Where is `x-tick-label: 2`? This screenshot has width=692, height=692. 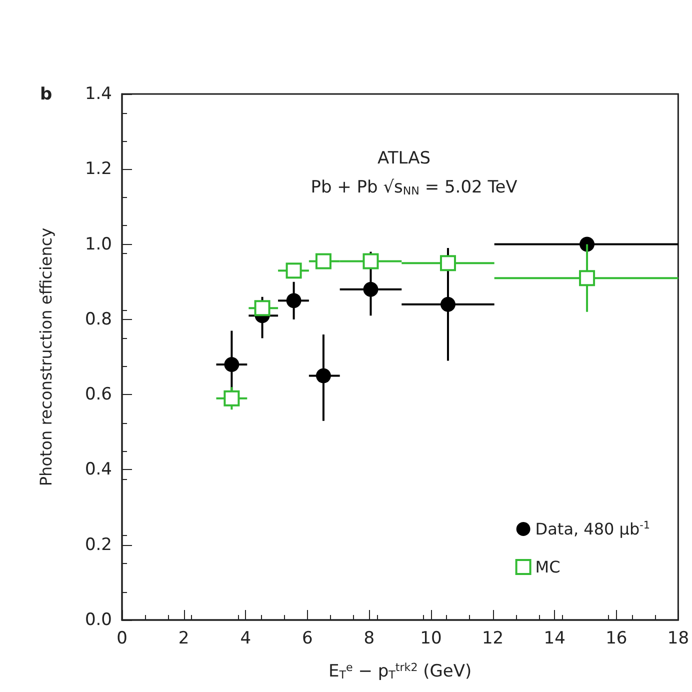 x-tick-label: 2 is located at coordinates (184, 638).